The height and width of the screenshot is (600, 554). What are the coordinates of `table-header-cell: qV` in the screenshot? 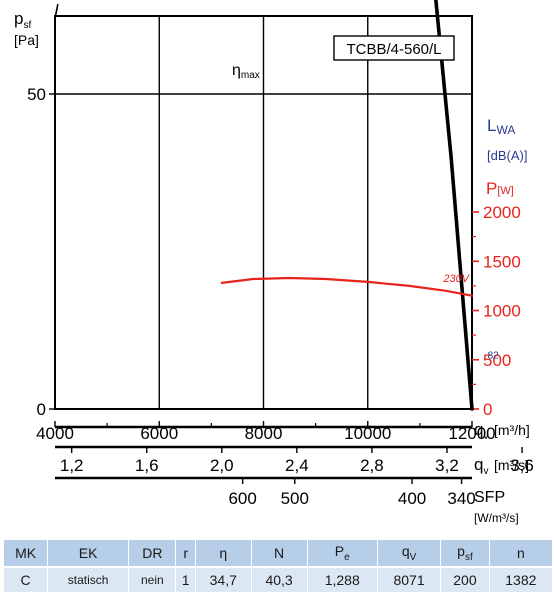 It's located at (409, 553).